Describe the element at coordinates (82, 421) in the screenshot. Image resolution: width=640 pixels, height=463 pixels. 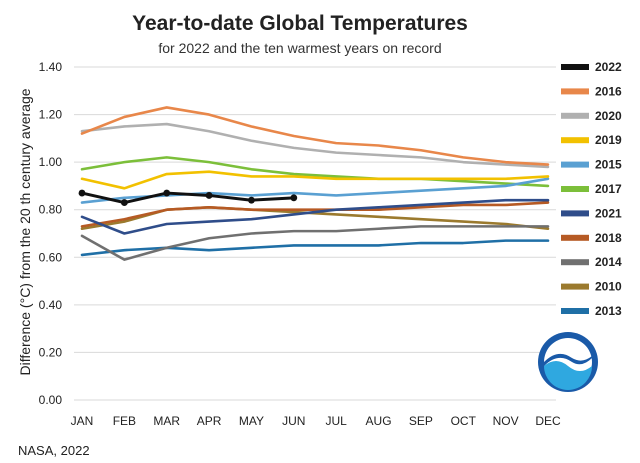
I see `x-tick-label: JAN` at that location.